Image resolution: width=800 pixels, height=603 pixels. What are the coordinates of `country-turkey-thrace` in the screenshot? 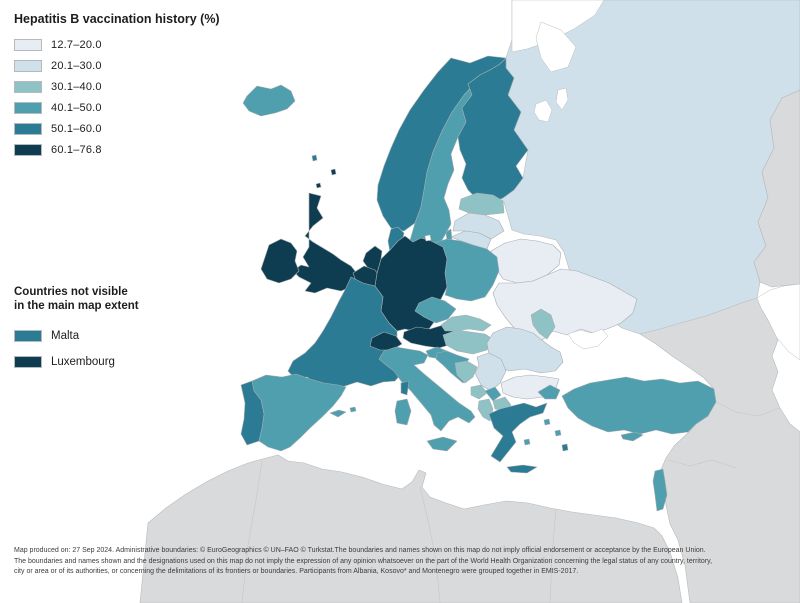 It's located at (549, 392).